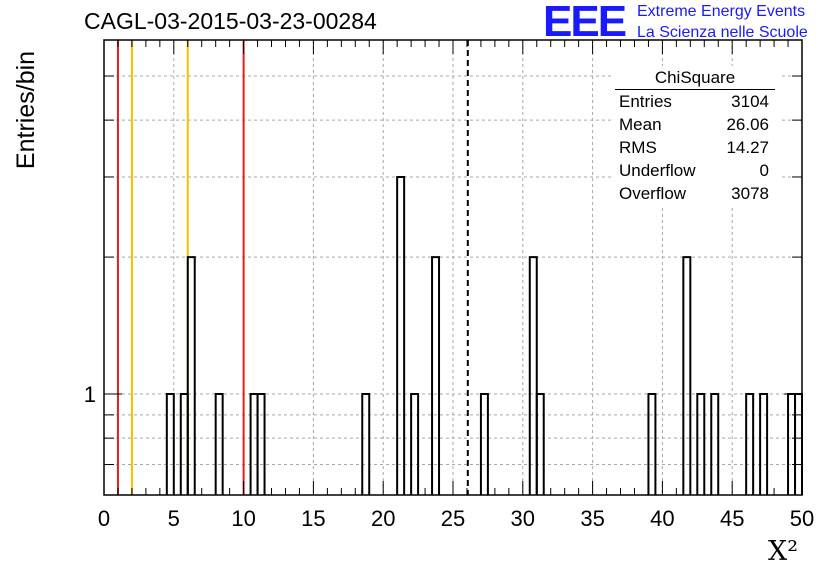  I want to click on eee-logo: EEE, so click(585, 23).